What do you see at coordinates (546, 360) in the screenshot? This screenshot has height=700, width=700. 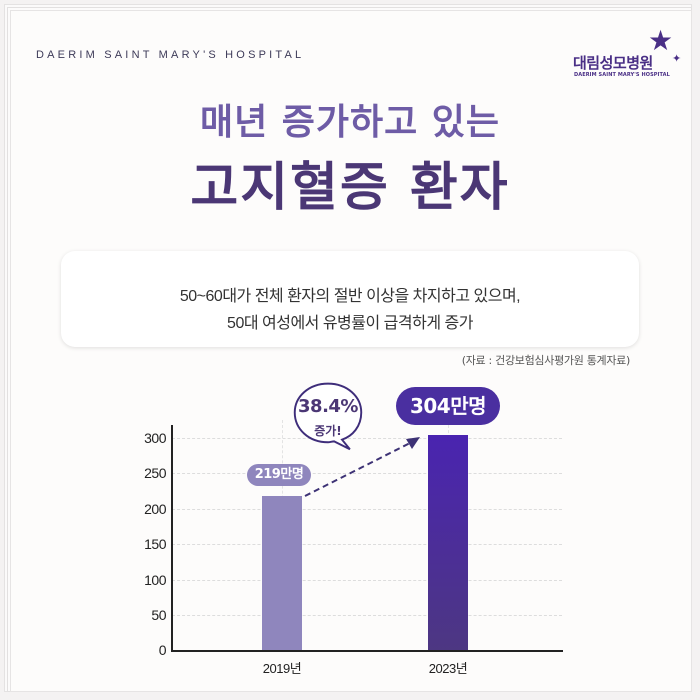 I see `source-note: (자료 : 건강보험심사평가원 통계자료)` at bounding box center [546, 360].